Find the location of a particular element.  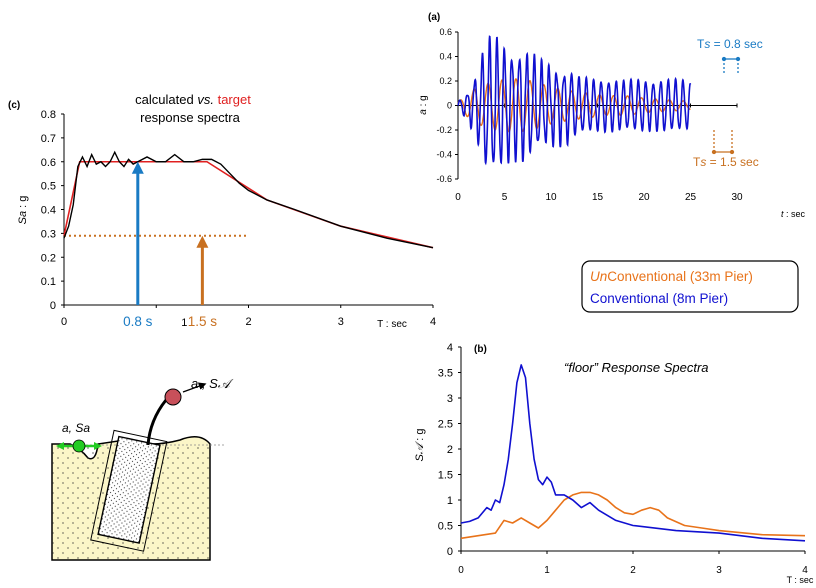

c-xtick-label: 2 is located at coordinates (248, 322).